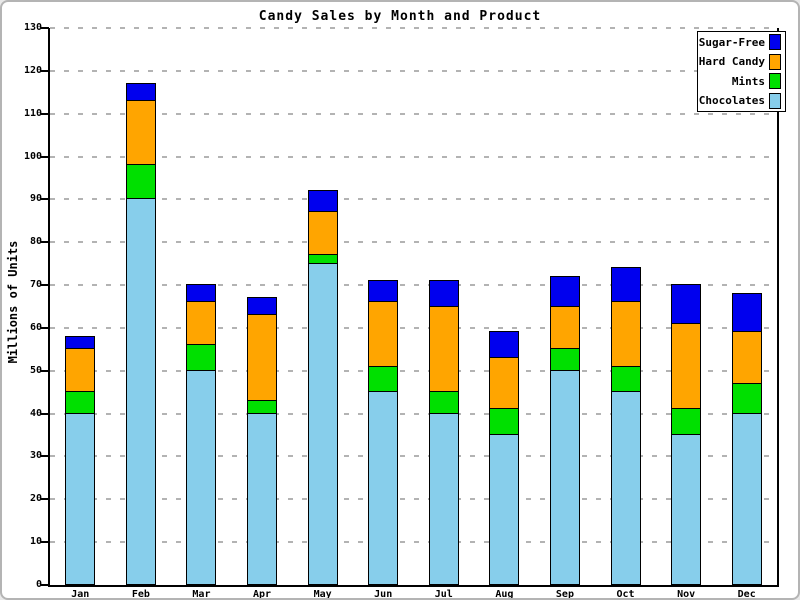 This screenshot has height=600, width=800. What do you see at coordinates (140, 182) in the screenshot?
I see `bar-segment-Feb-mints` at bounding box center [140, 182].